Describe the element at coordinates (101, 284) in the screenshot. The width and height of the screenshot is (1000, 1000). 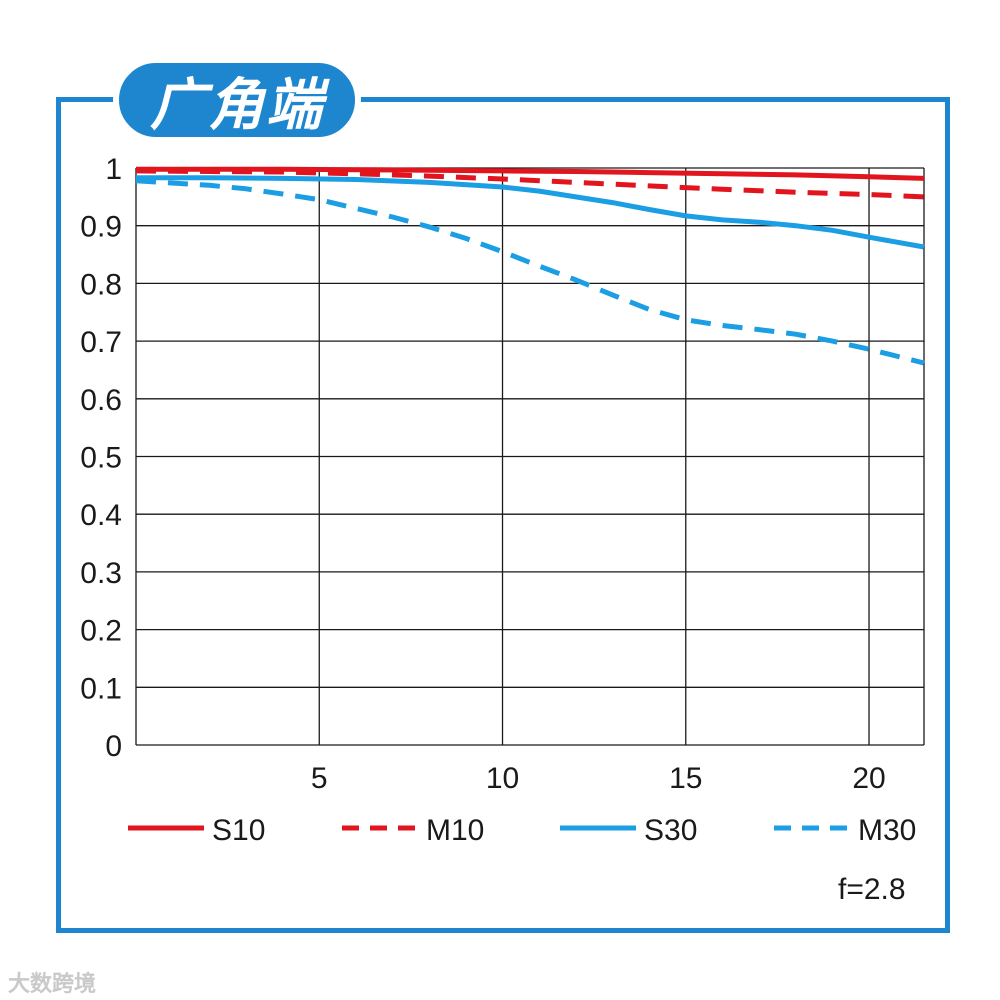
I see `y-tick-label: 0.8` at that location.